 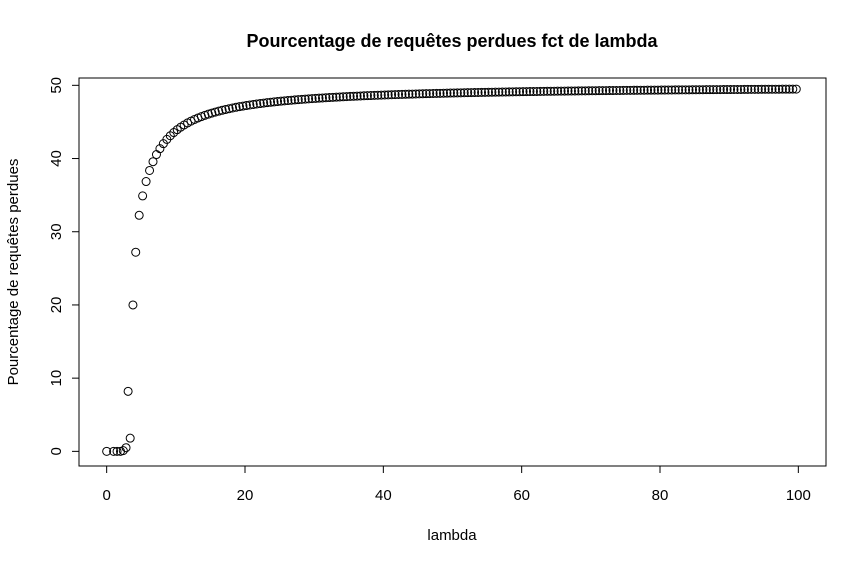 What do you see at coordinates (106, 495) in the screenshot?
I see `x-tick-label: 0` at bounding box center [106, 495].